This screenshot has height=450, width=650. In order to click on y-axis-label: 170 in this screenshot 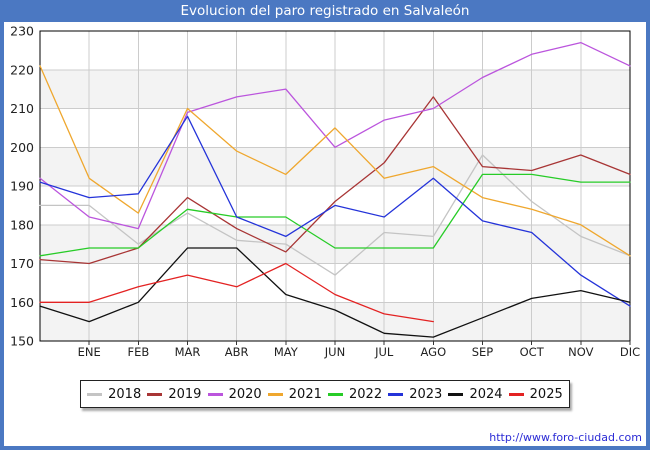, I will do `click(22, 263)`.